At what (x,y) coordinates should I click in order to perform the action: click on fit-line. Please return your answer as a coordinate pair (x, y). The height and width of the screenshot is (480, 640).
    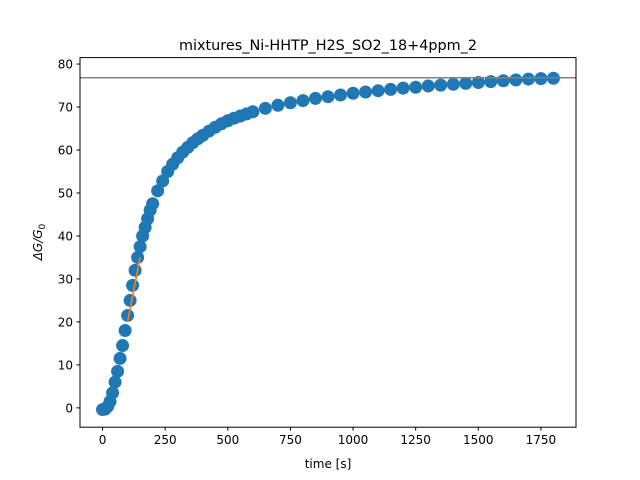
    Looking at the image, I should click on (133, 290).